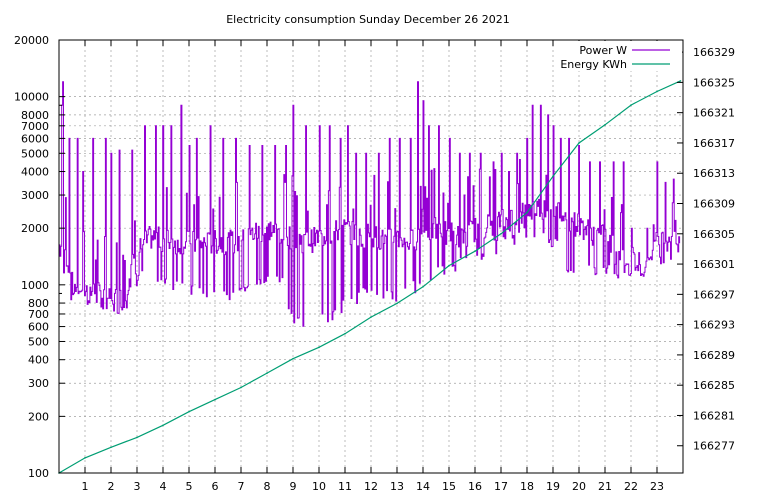 This screenshot has height=500, width=768. Describe the element at coordinates (714, 234) in the screenshot. I see `right-tick-label: 166305` at that location.